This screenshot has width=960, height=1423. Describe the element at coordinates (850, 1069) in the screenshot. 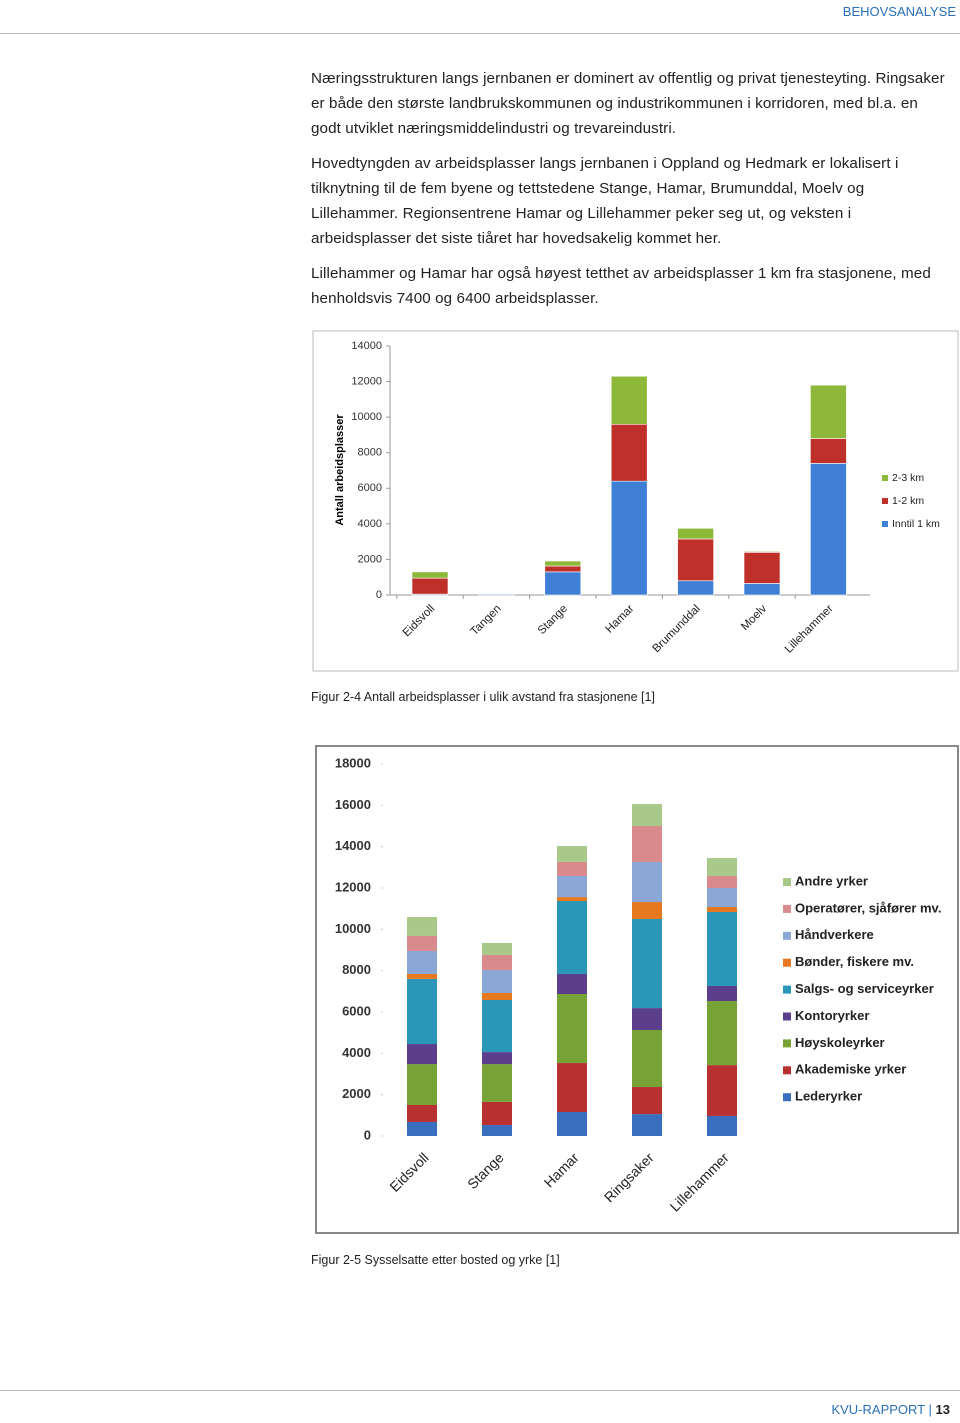

I see `legend-label: Akademiske yrker` at that location.